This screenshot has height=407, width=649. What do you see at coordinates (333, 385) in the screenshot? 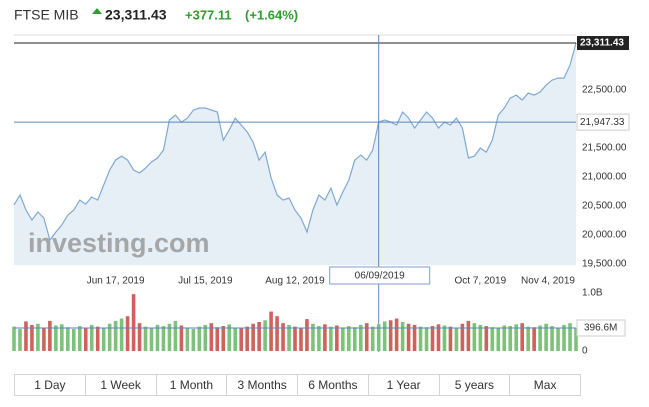
I see `range-button: 6 Months` at bounding box center [333, 385].